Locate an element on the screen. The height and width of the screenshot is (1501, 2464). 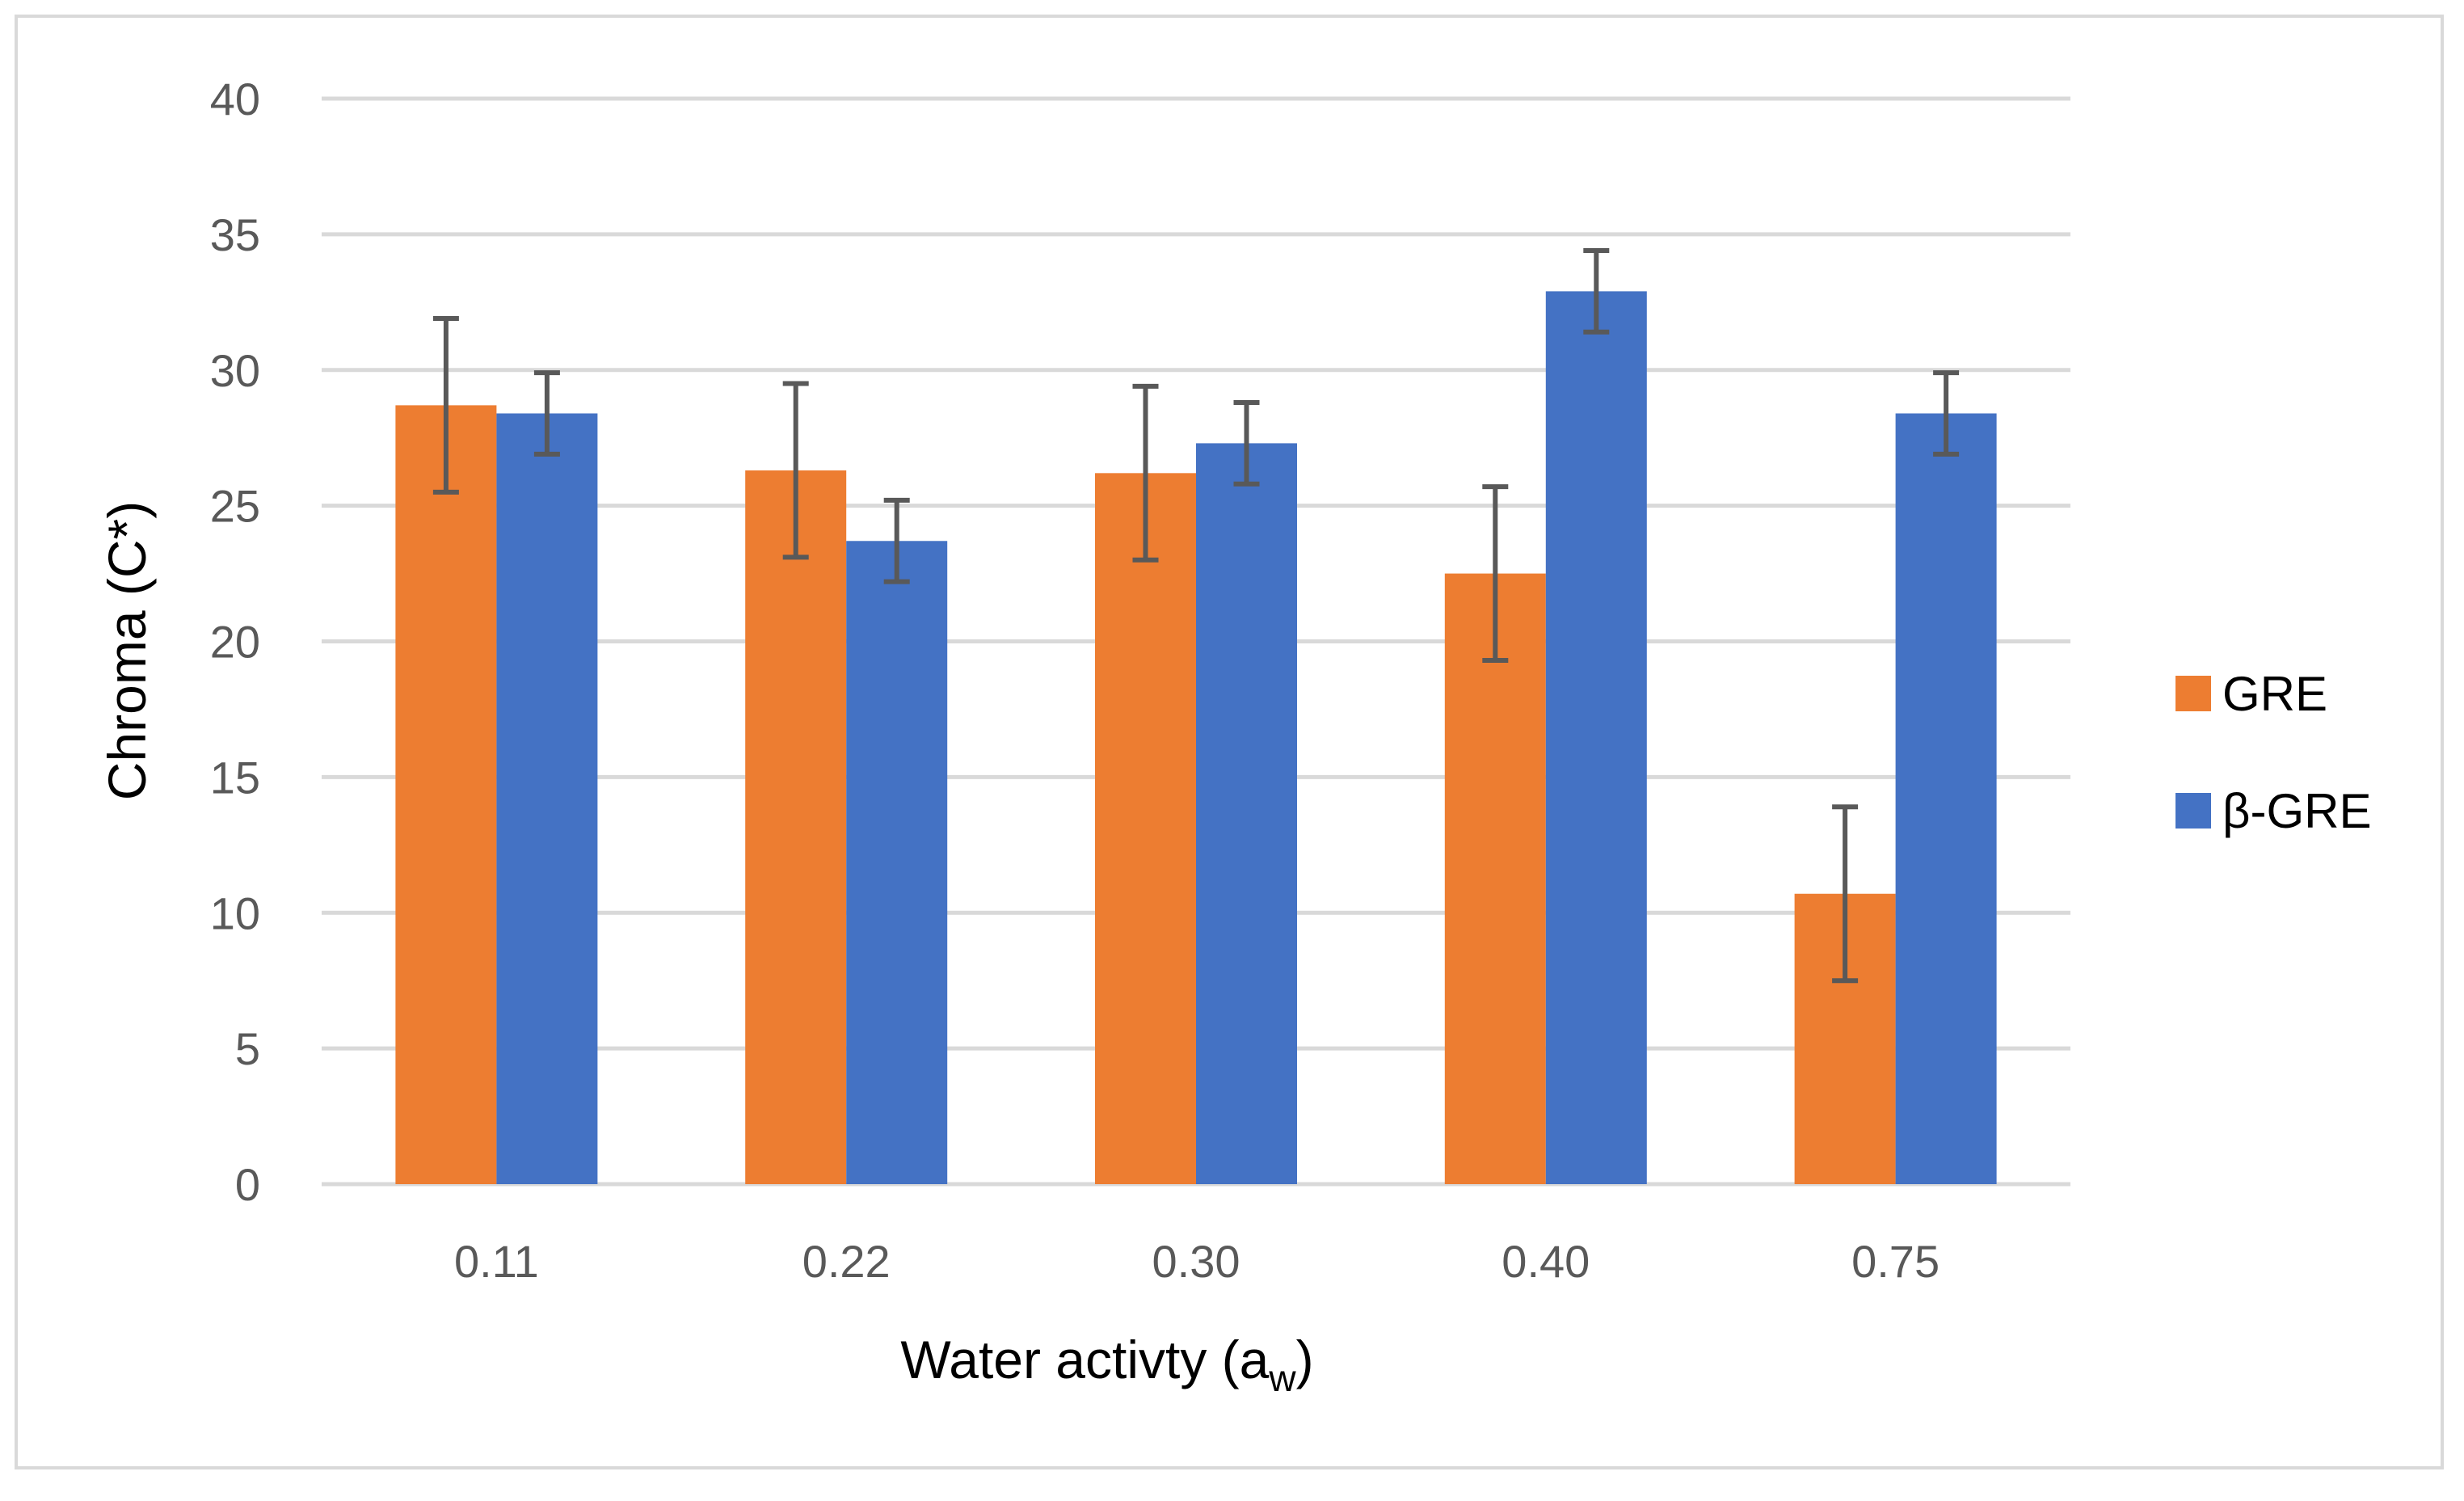
y-tick-label: 40 is located at coordinates (235, 99).